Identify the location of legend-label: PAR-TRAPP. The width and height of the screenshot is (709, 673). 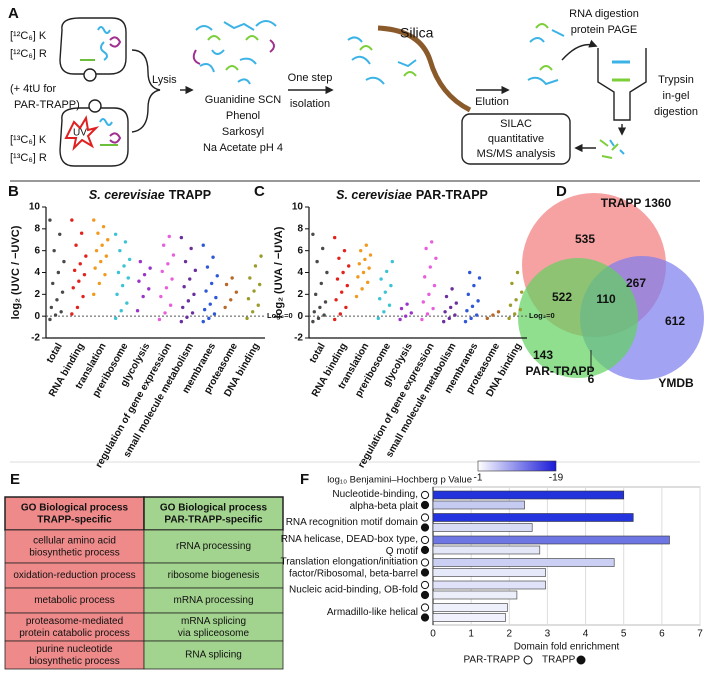
(492, 660).